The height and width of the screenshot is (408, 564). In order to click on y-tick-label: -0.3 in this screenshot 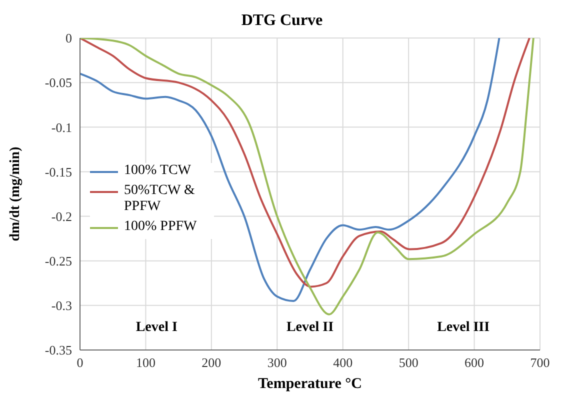, I will do `click(61, 306)`.